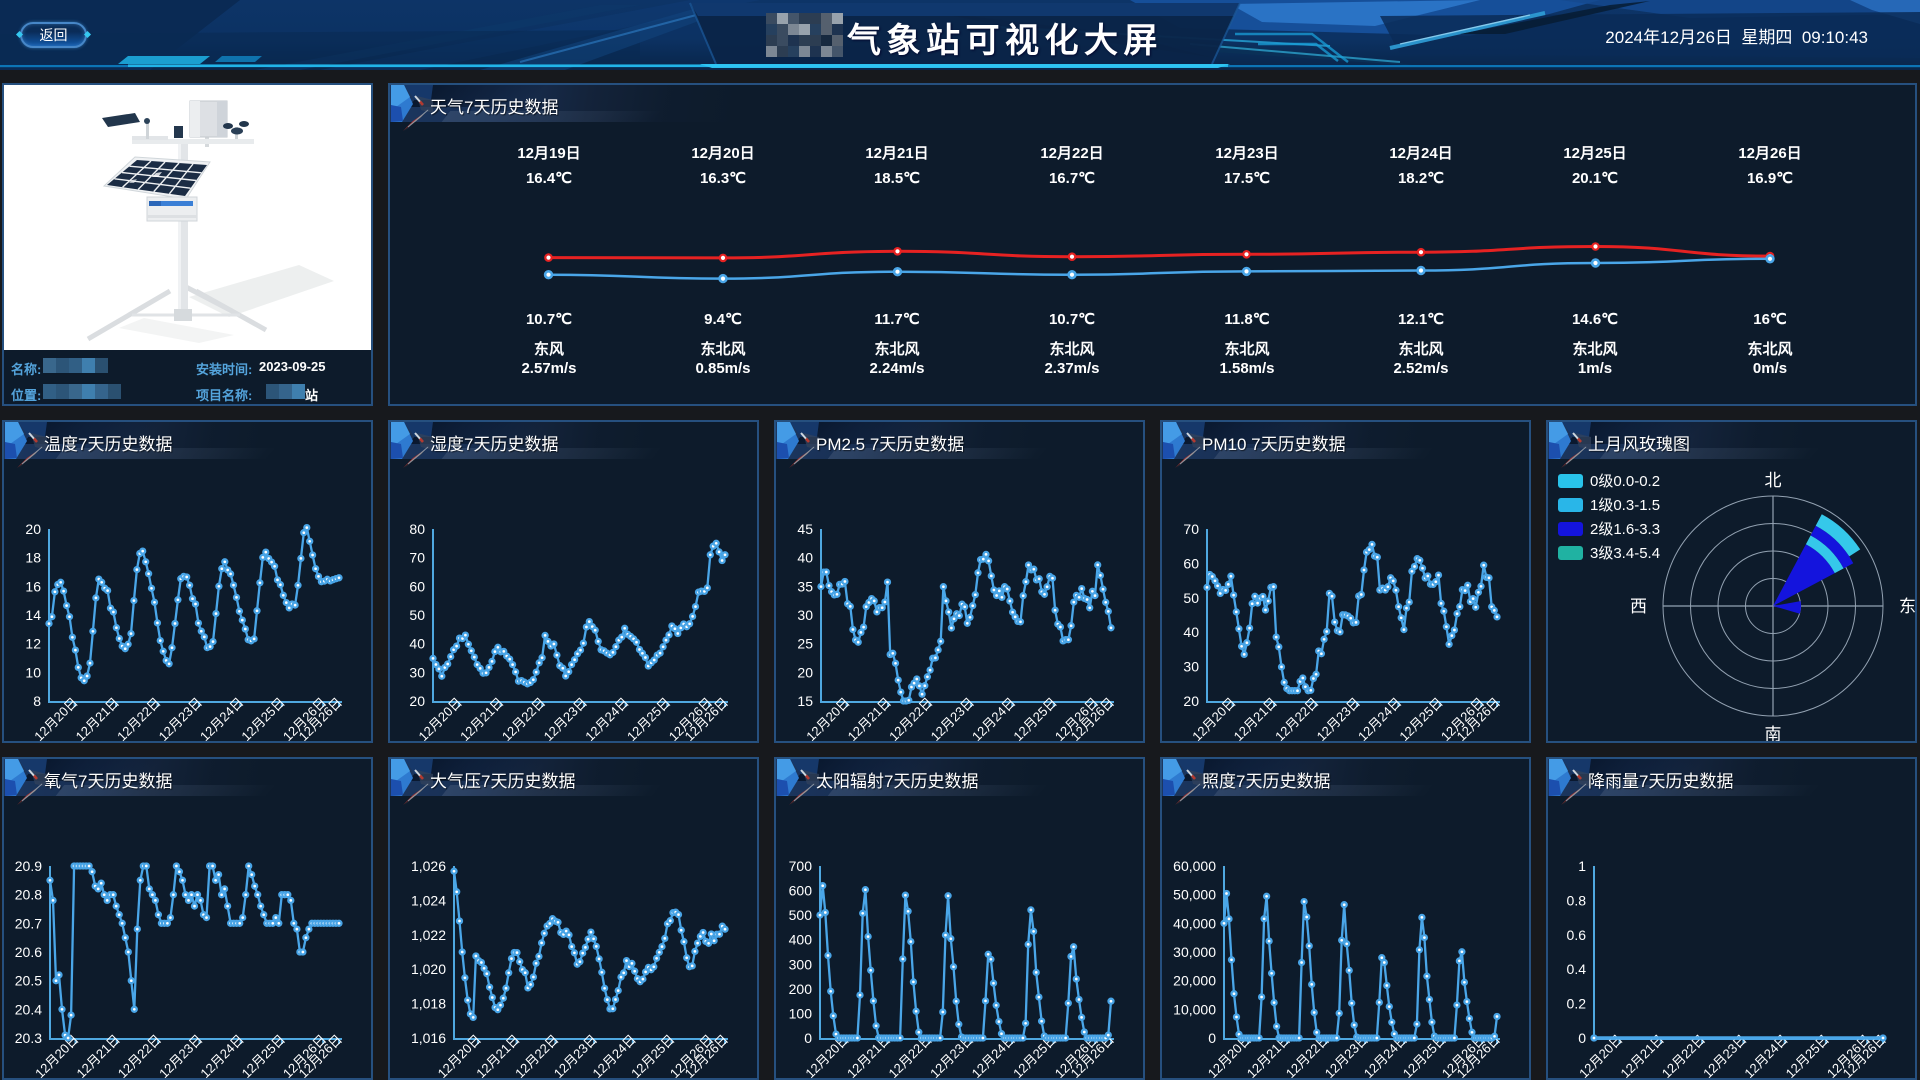  I want to click on svg-text: 10,000, so click(1194, 1009).